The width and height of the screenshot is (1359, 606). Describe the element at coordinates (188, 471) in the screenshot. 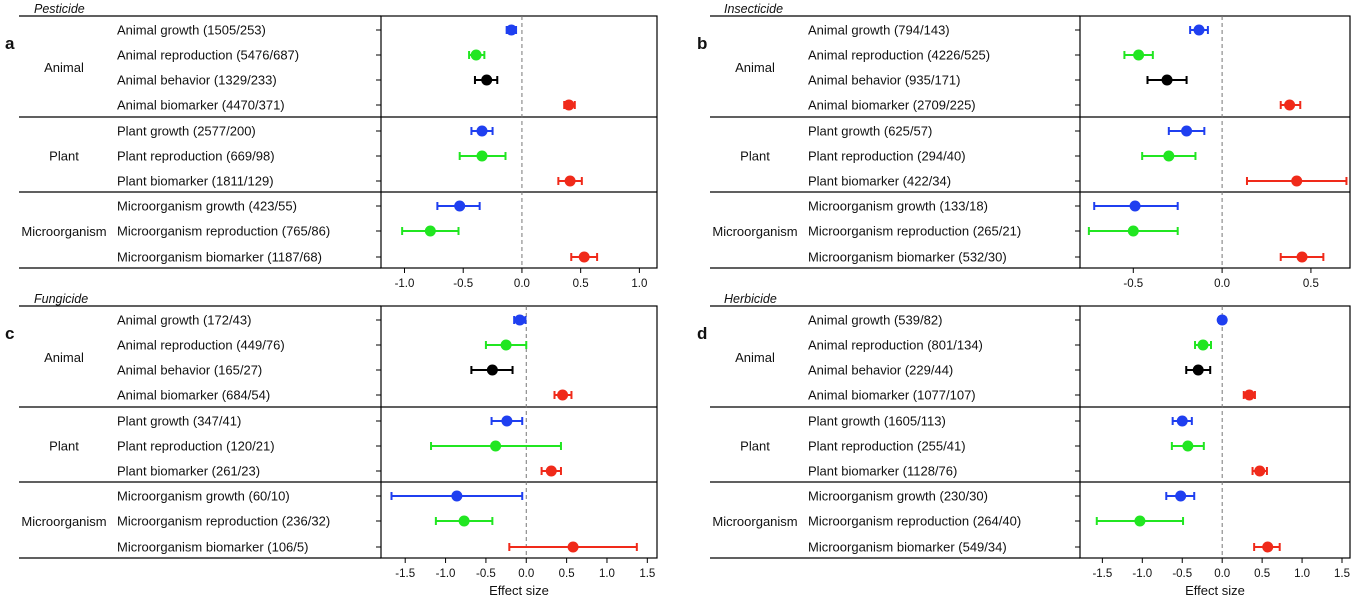

I see `row-label: Plant biomarker (261/23)` at that location.